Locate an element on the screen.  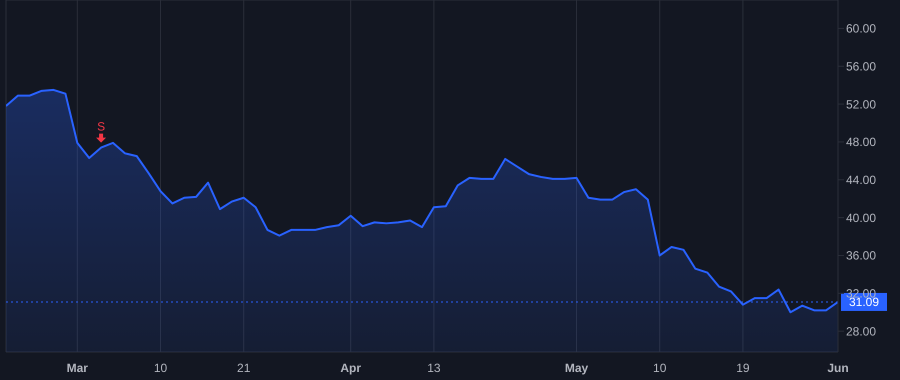
y-tick-label: 36.00 is located at coordinates (861, 255).